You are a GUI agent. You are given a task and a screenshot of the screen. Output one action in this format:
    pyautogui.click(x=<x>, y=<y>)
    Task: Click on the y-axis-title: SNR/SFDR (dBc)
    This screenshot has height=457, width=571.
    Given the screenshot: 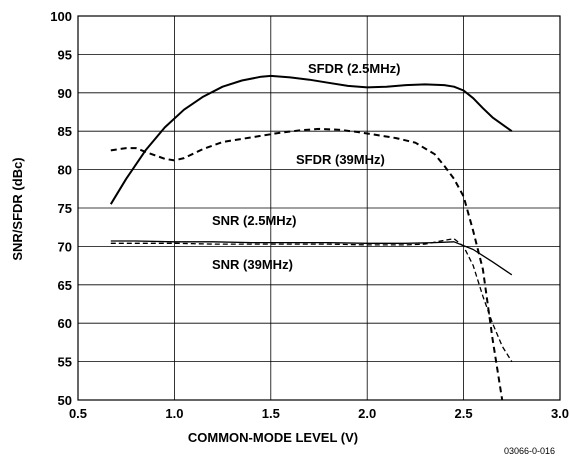 What is the action you would take?
    pyautogui.click(x=17, y=208)
    